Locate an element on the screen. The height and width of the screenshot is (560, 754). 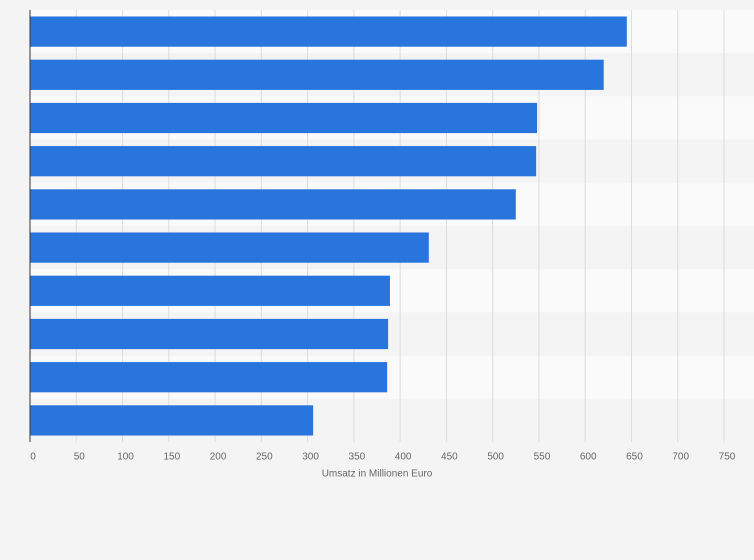
x-tick-label: 700 is located at coordinates (680, 457).